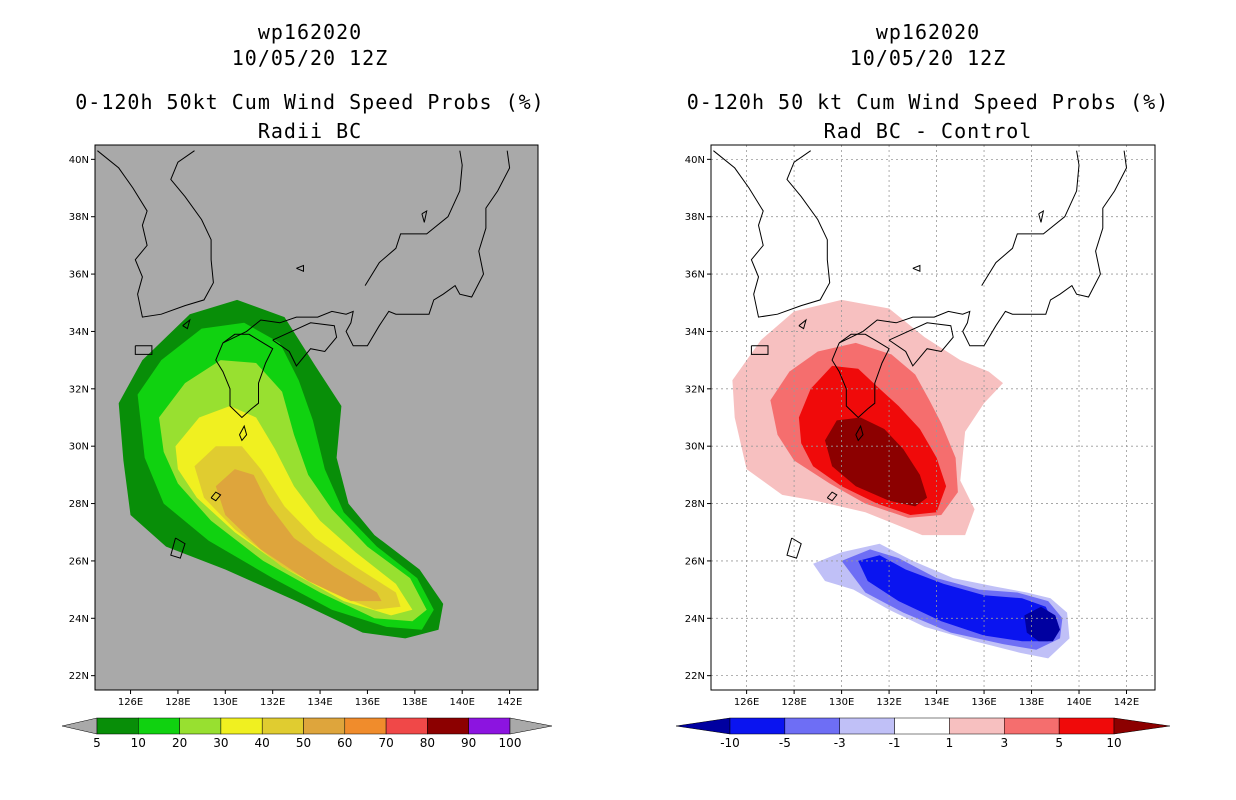  What do you see at coordinates (79, 389) in the screenshot?
I see `lat-tick-label: 32N` at bounding box center [79, 389].